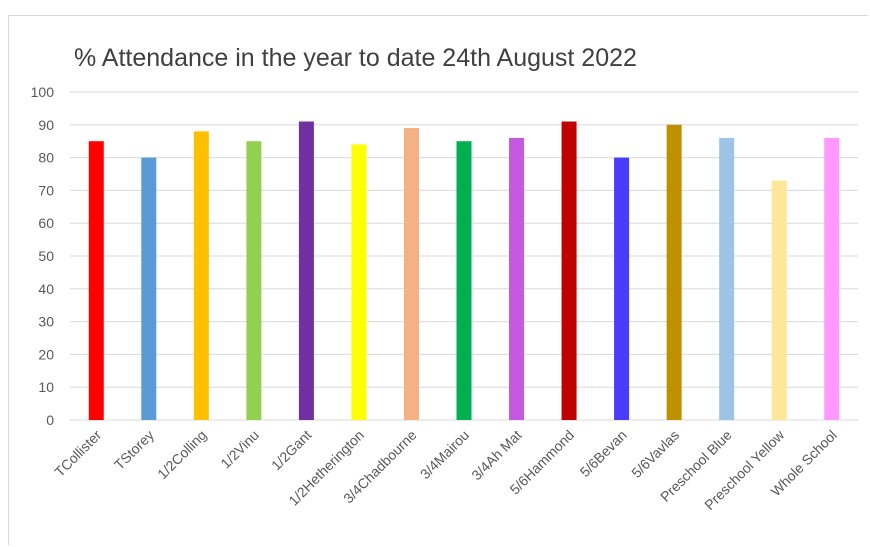 The image size is (870, 547). I want to click on y-tick-label: 90, so click(46, 125).